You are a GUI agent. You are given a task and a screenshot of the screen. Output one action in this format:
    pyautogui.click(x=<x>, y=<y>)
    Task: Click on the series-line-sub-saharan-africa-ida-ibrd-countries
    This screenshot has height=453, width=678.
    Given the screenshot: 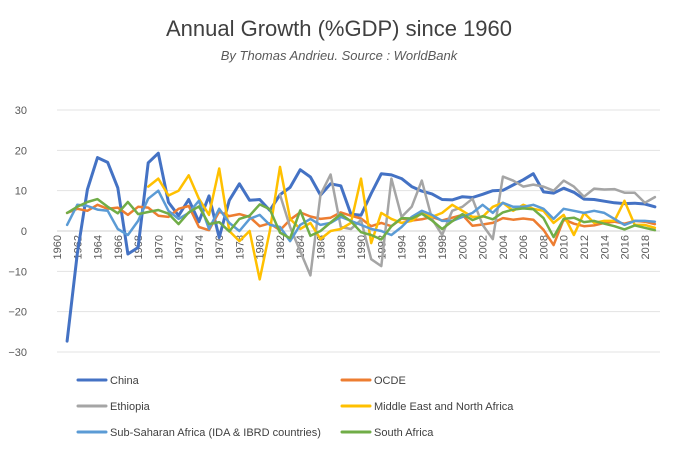 What is the action you would take?
    pyautogui.click(x=361, y=216)
    